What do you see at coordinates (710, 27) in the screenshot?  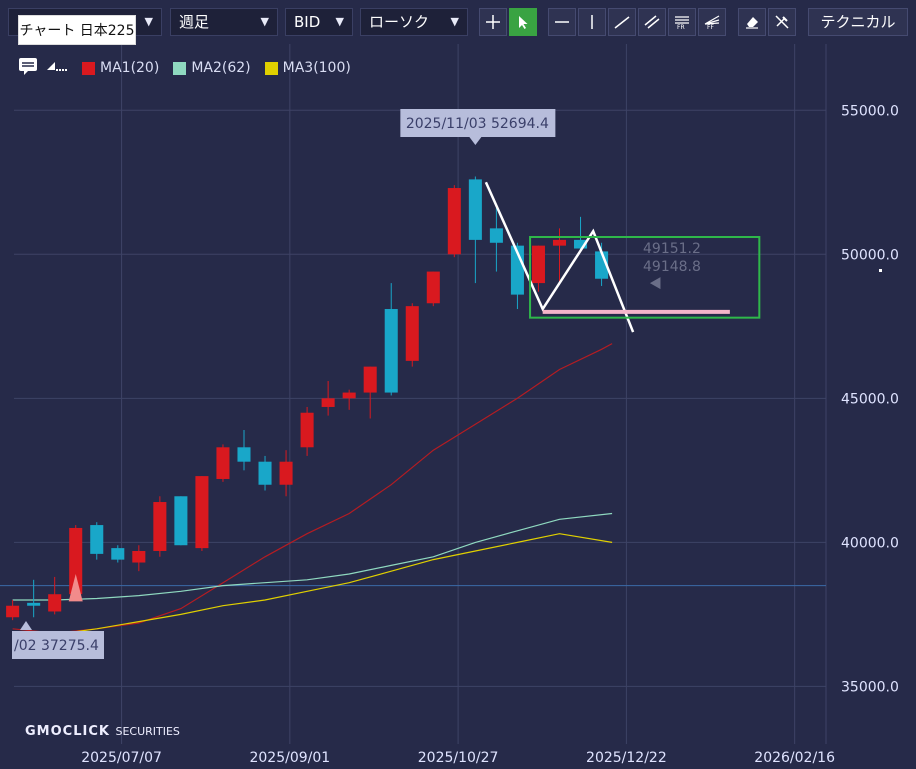 I see `svg-text: FF` at bounding box center [710, 27].